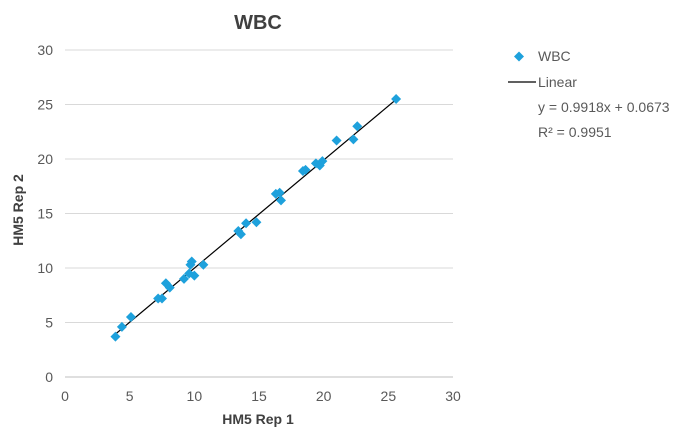  Describe the element at coordinates (130, 396) in the screenshot. I see `x-tick-label: 5` at that location.